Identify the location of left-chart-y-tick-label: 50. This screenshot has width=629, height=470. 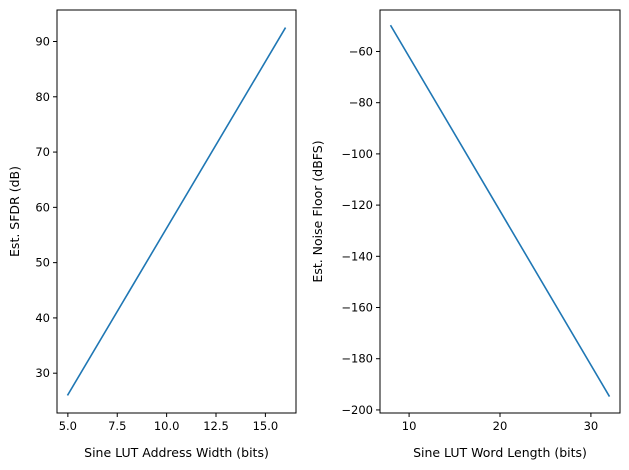
(42, 263).